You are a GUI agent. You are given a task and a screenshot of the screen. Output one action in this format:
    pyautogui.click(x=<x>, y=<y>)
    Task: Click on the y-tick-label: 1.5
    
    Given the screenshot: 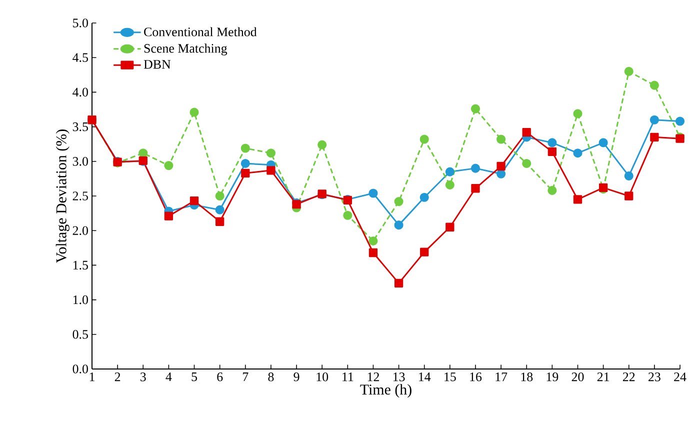 What is the action you would take?
    pyautogui.click(x=80, y=265)
    